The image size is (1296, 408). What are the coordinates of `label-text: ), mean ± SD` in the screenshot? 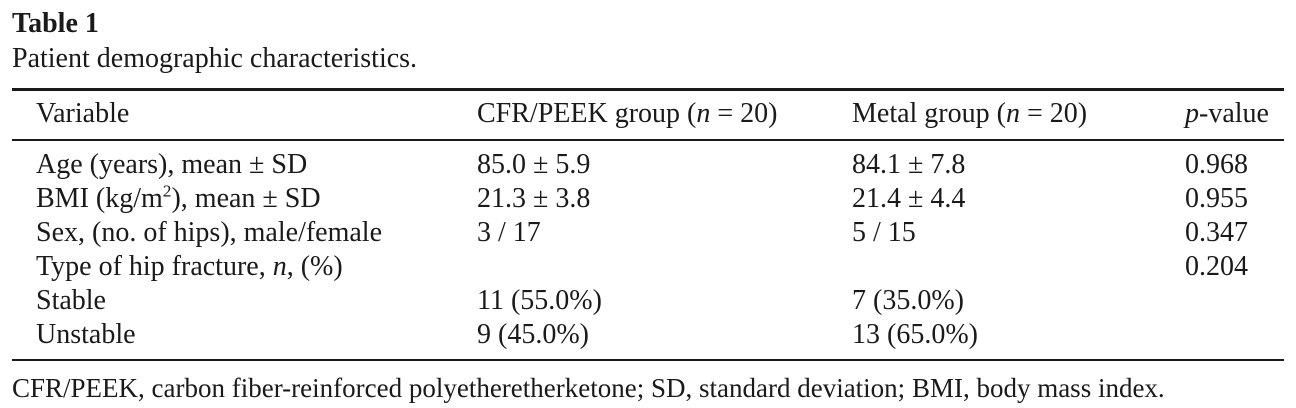 It's located at (246, 198).